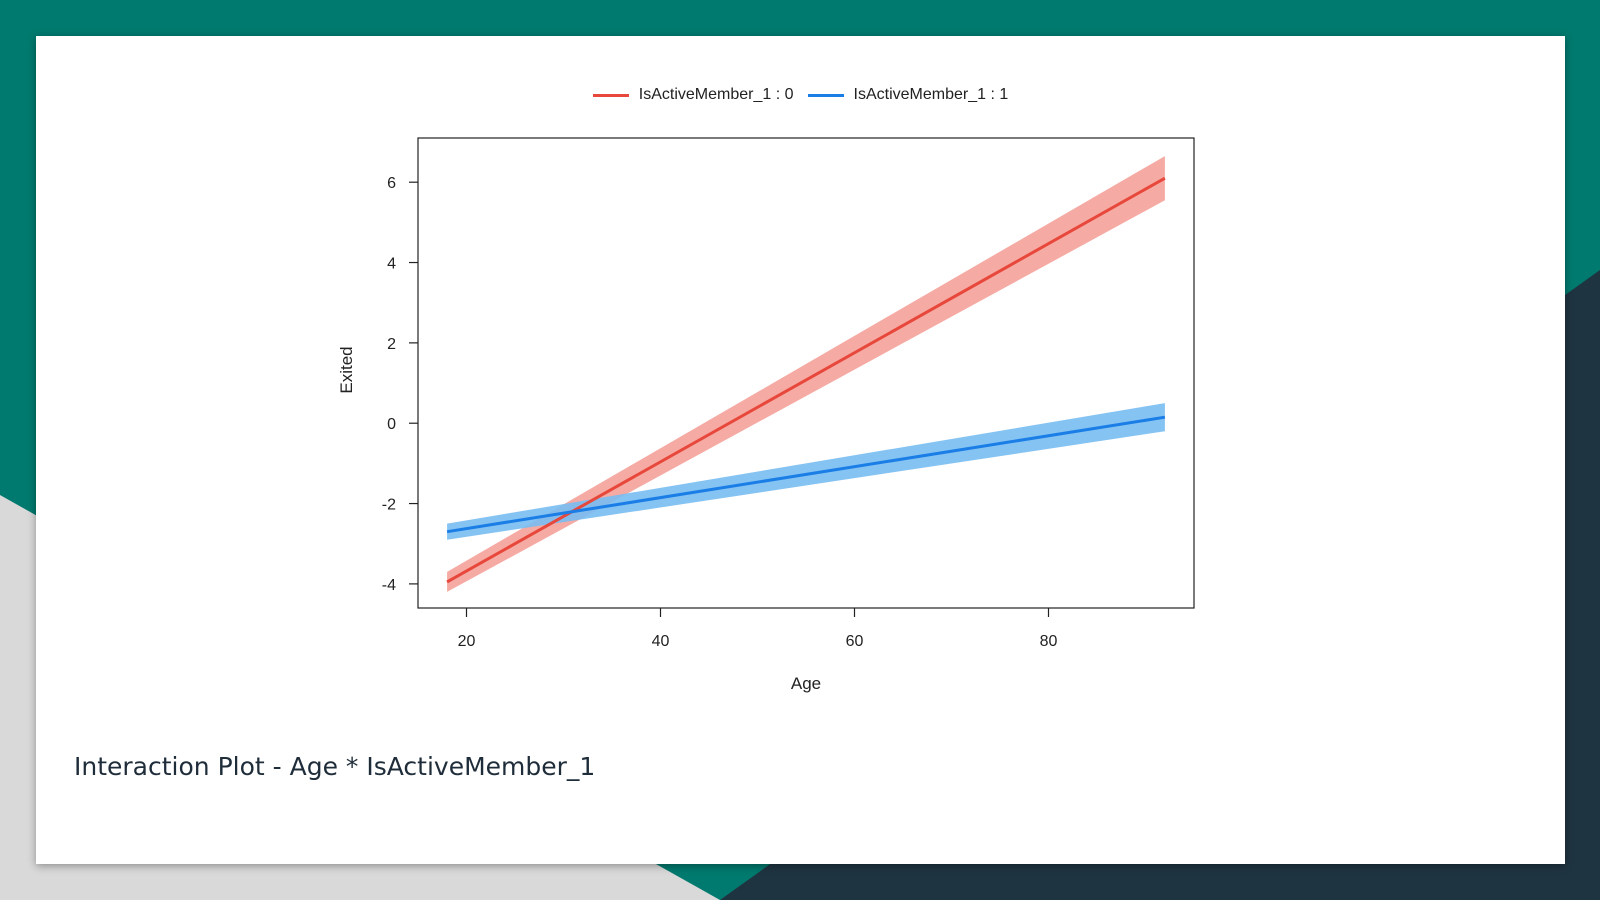 This screenshot has width=1600, height=900. Describe the element at coordinates (806, 683) in the screenshot. I see `x-axis-label: Age` at that location.